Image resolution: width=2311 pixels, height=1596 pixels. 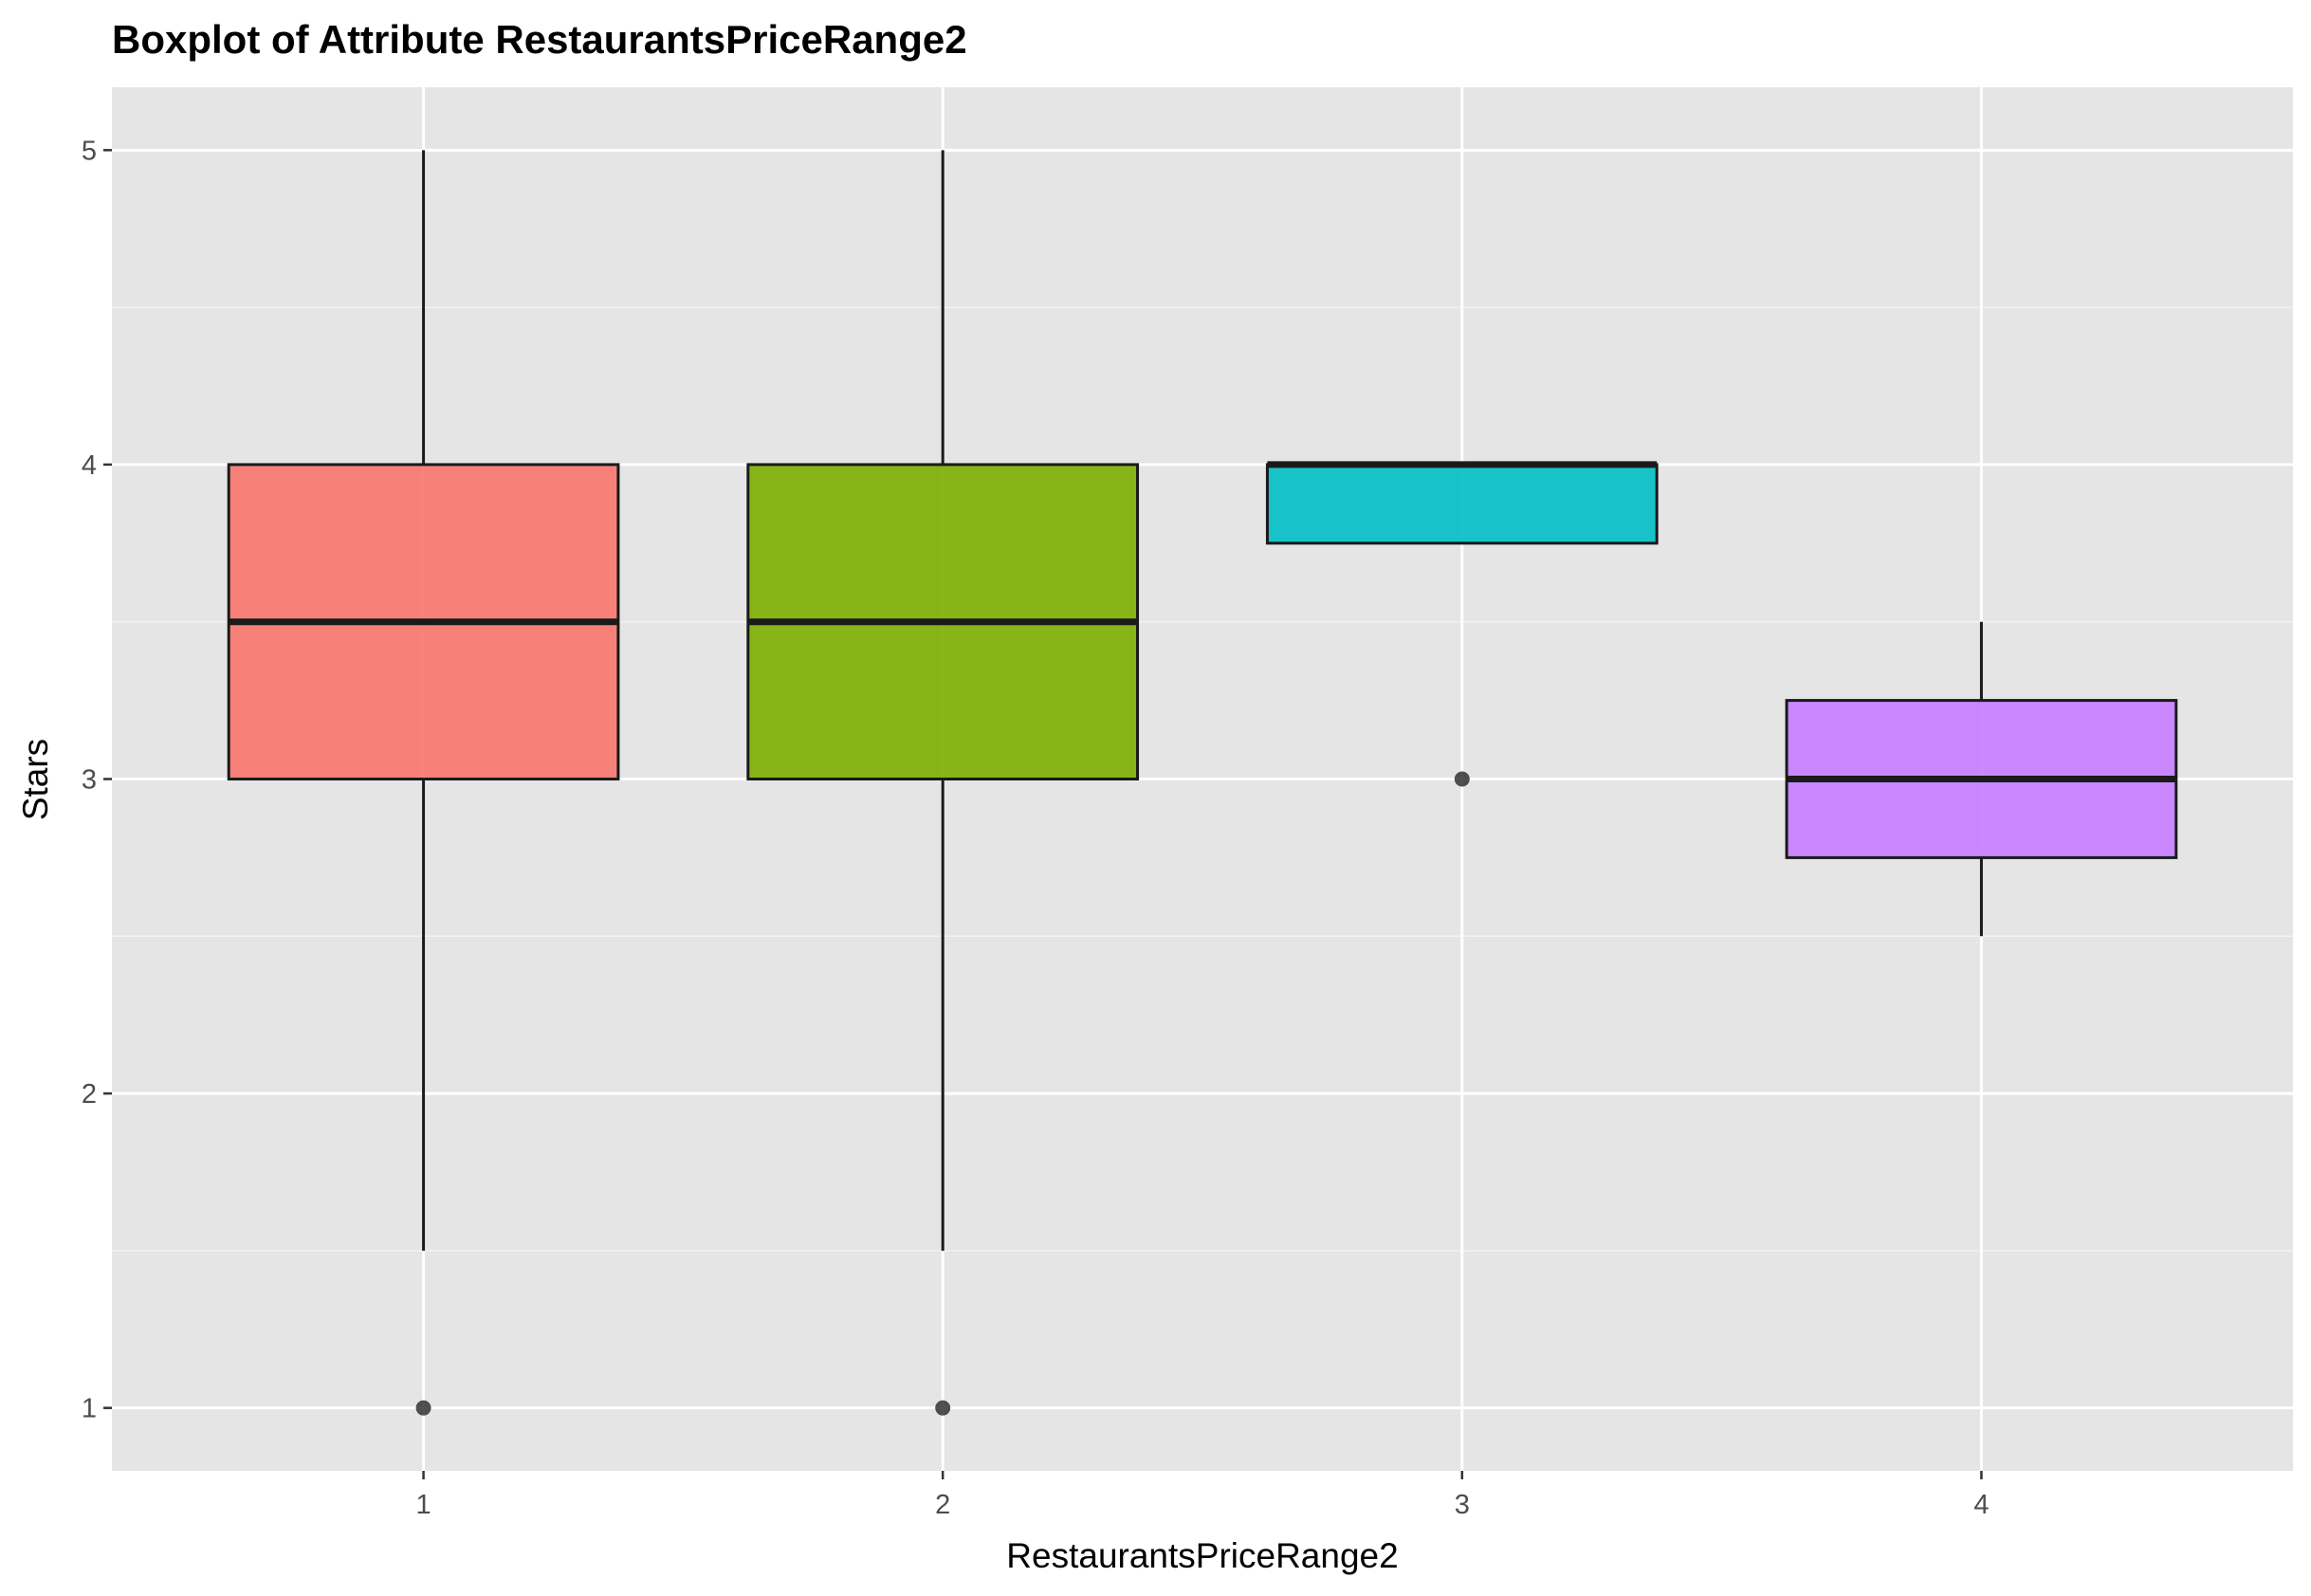 I want to click on x-tick-label: 4, so click(x=1981, y=1505).